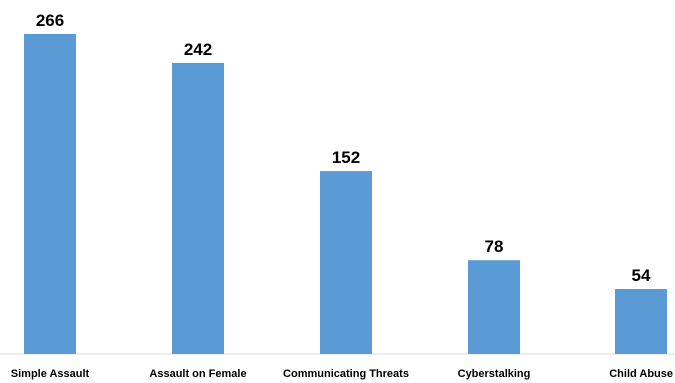  Describe the element at coordinates (494, 374) in the screenshot. I see `category-label-3: Cyberstalking` at that location.